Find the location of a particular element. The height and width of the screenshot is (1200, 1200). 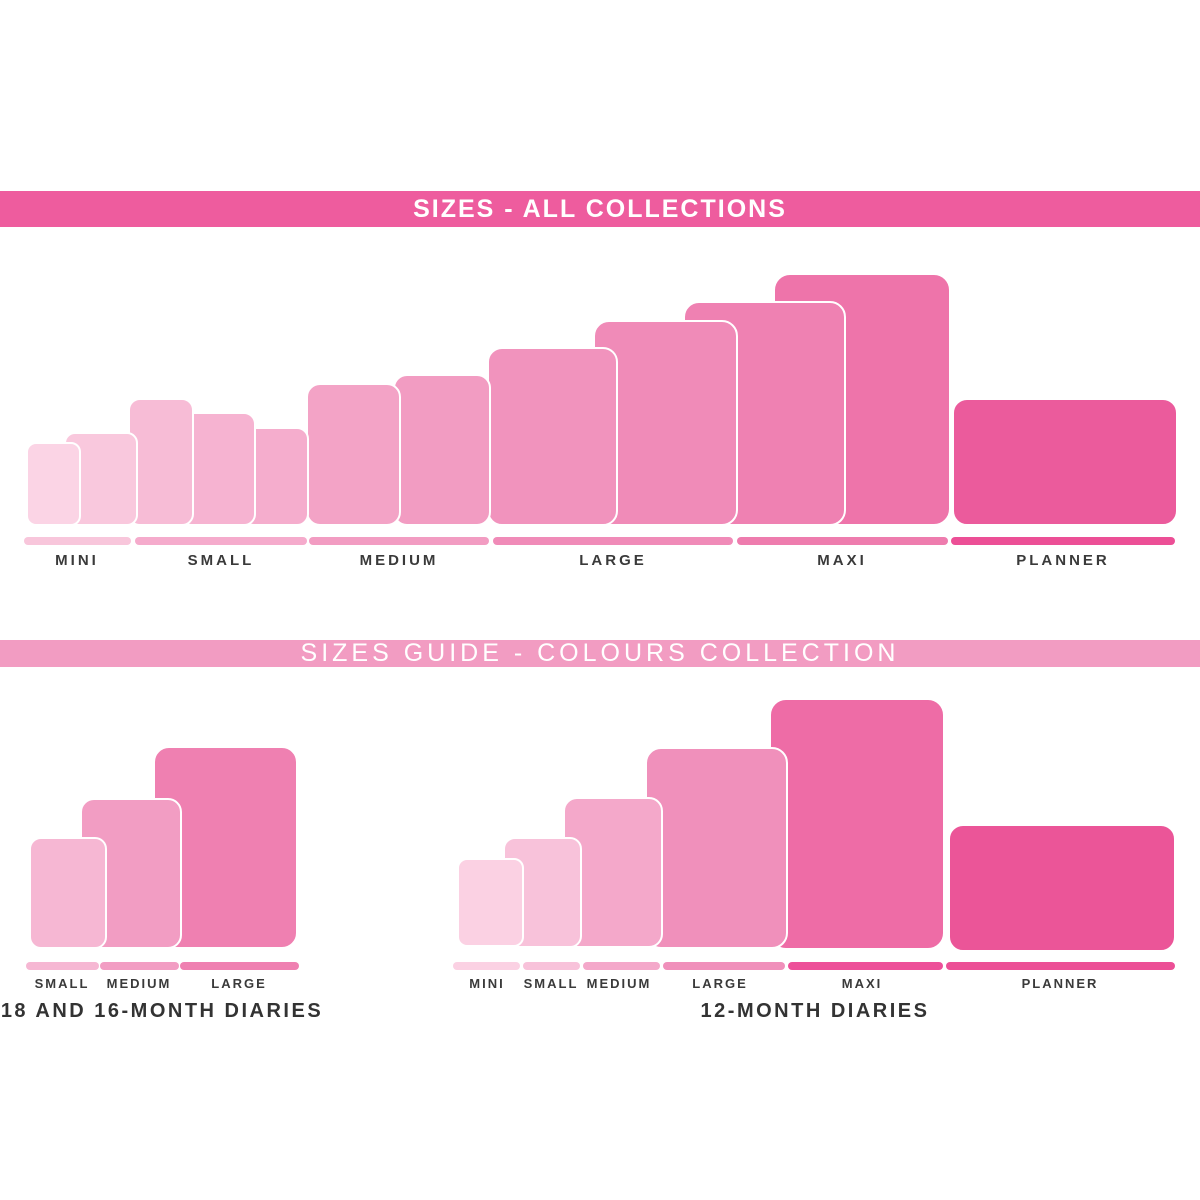

top-section-banner: SIZES - ALL COLLECTIONS is located at coordinates (600, 209).